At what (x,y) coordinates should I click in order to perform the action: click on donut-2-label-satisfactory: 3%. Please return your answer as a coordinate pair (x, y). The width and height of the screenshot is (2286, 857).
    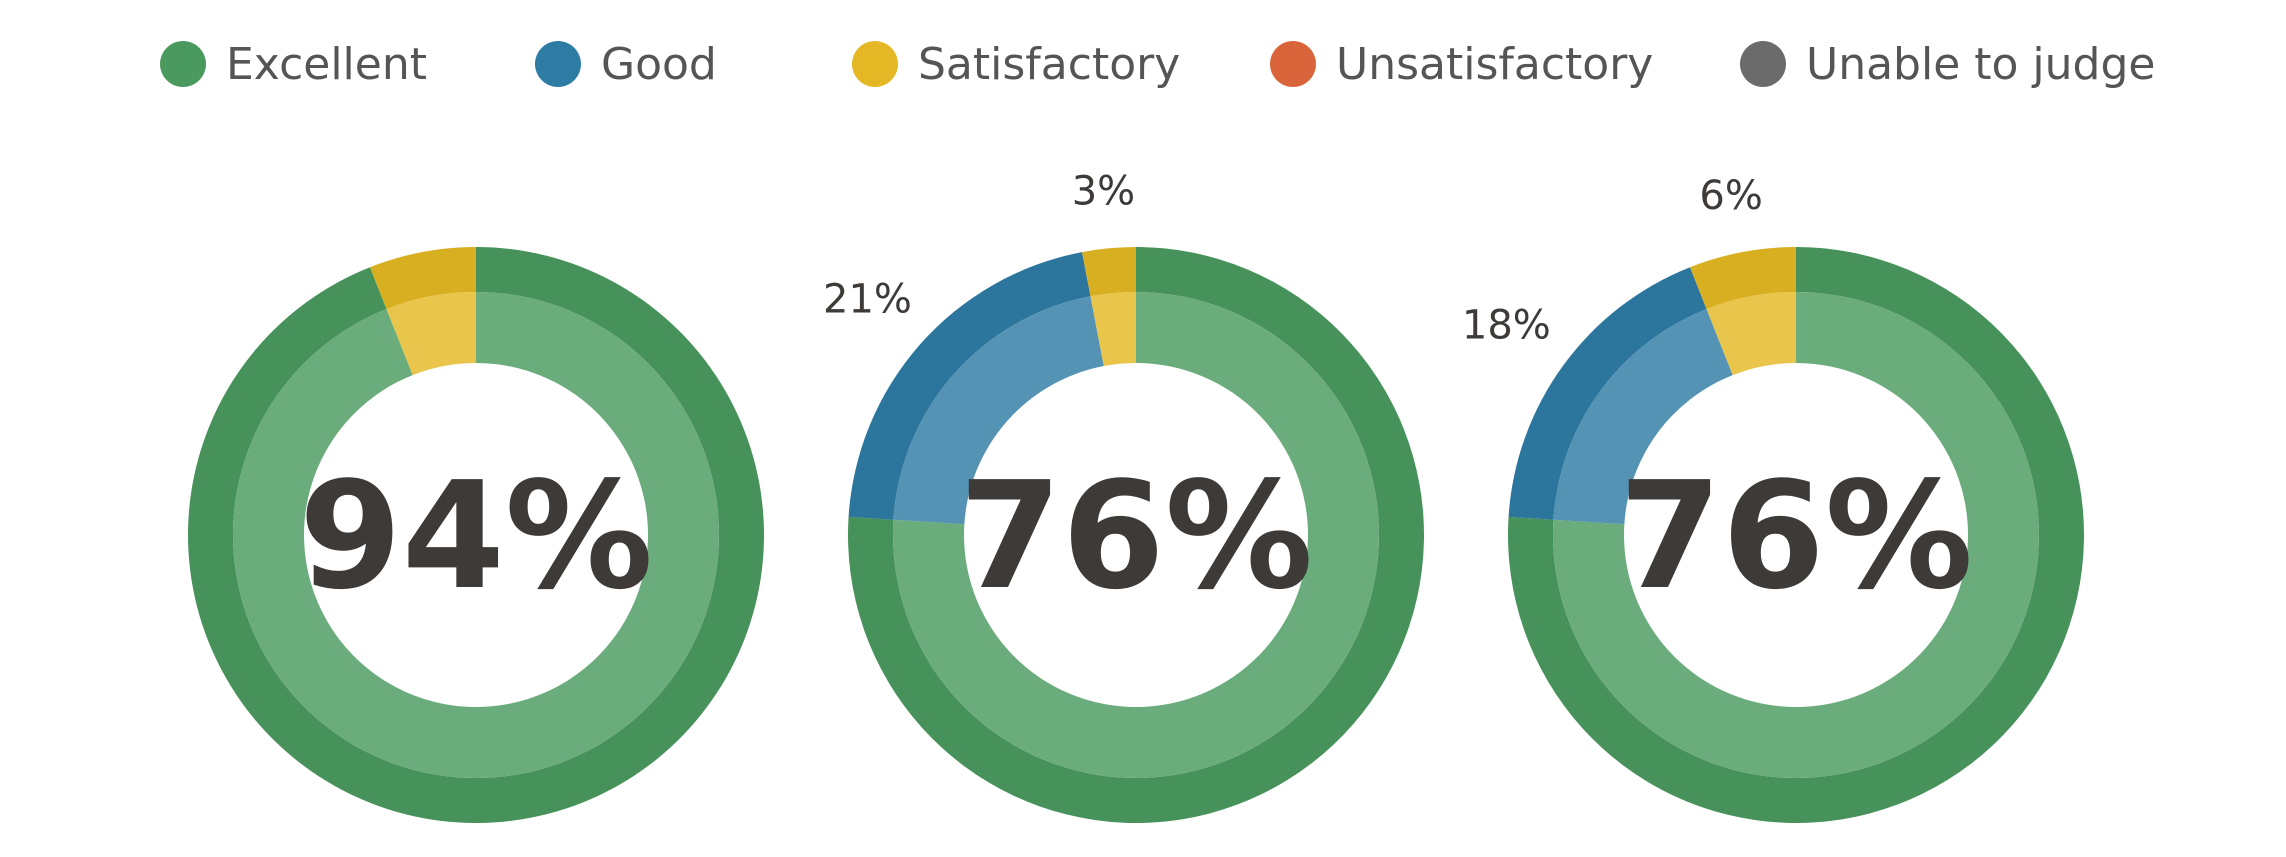
    Looking at the image, I should click on (1103, 192).